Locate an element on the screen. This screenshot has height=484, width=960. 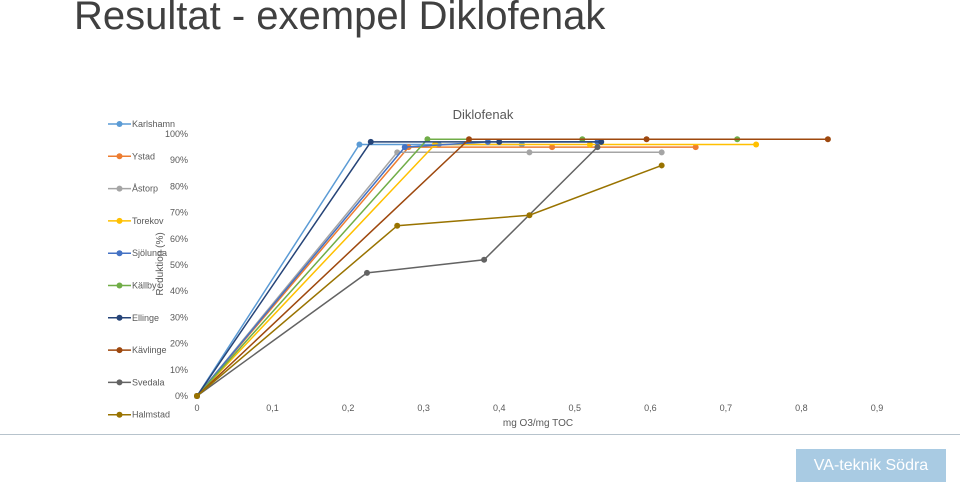
chart-title: Diklofenak is located at coordinates (483, 114).